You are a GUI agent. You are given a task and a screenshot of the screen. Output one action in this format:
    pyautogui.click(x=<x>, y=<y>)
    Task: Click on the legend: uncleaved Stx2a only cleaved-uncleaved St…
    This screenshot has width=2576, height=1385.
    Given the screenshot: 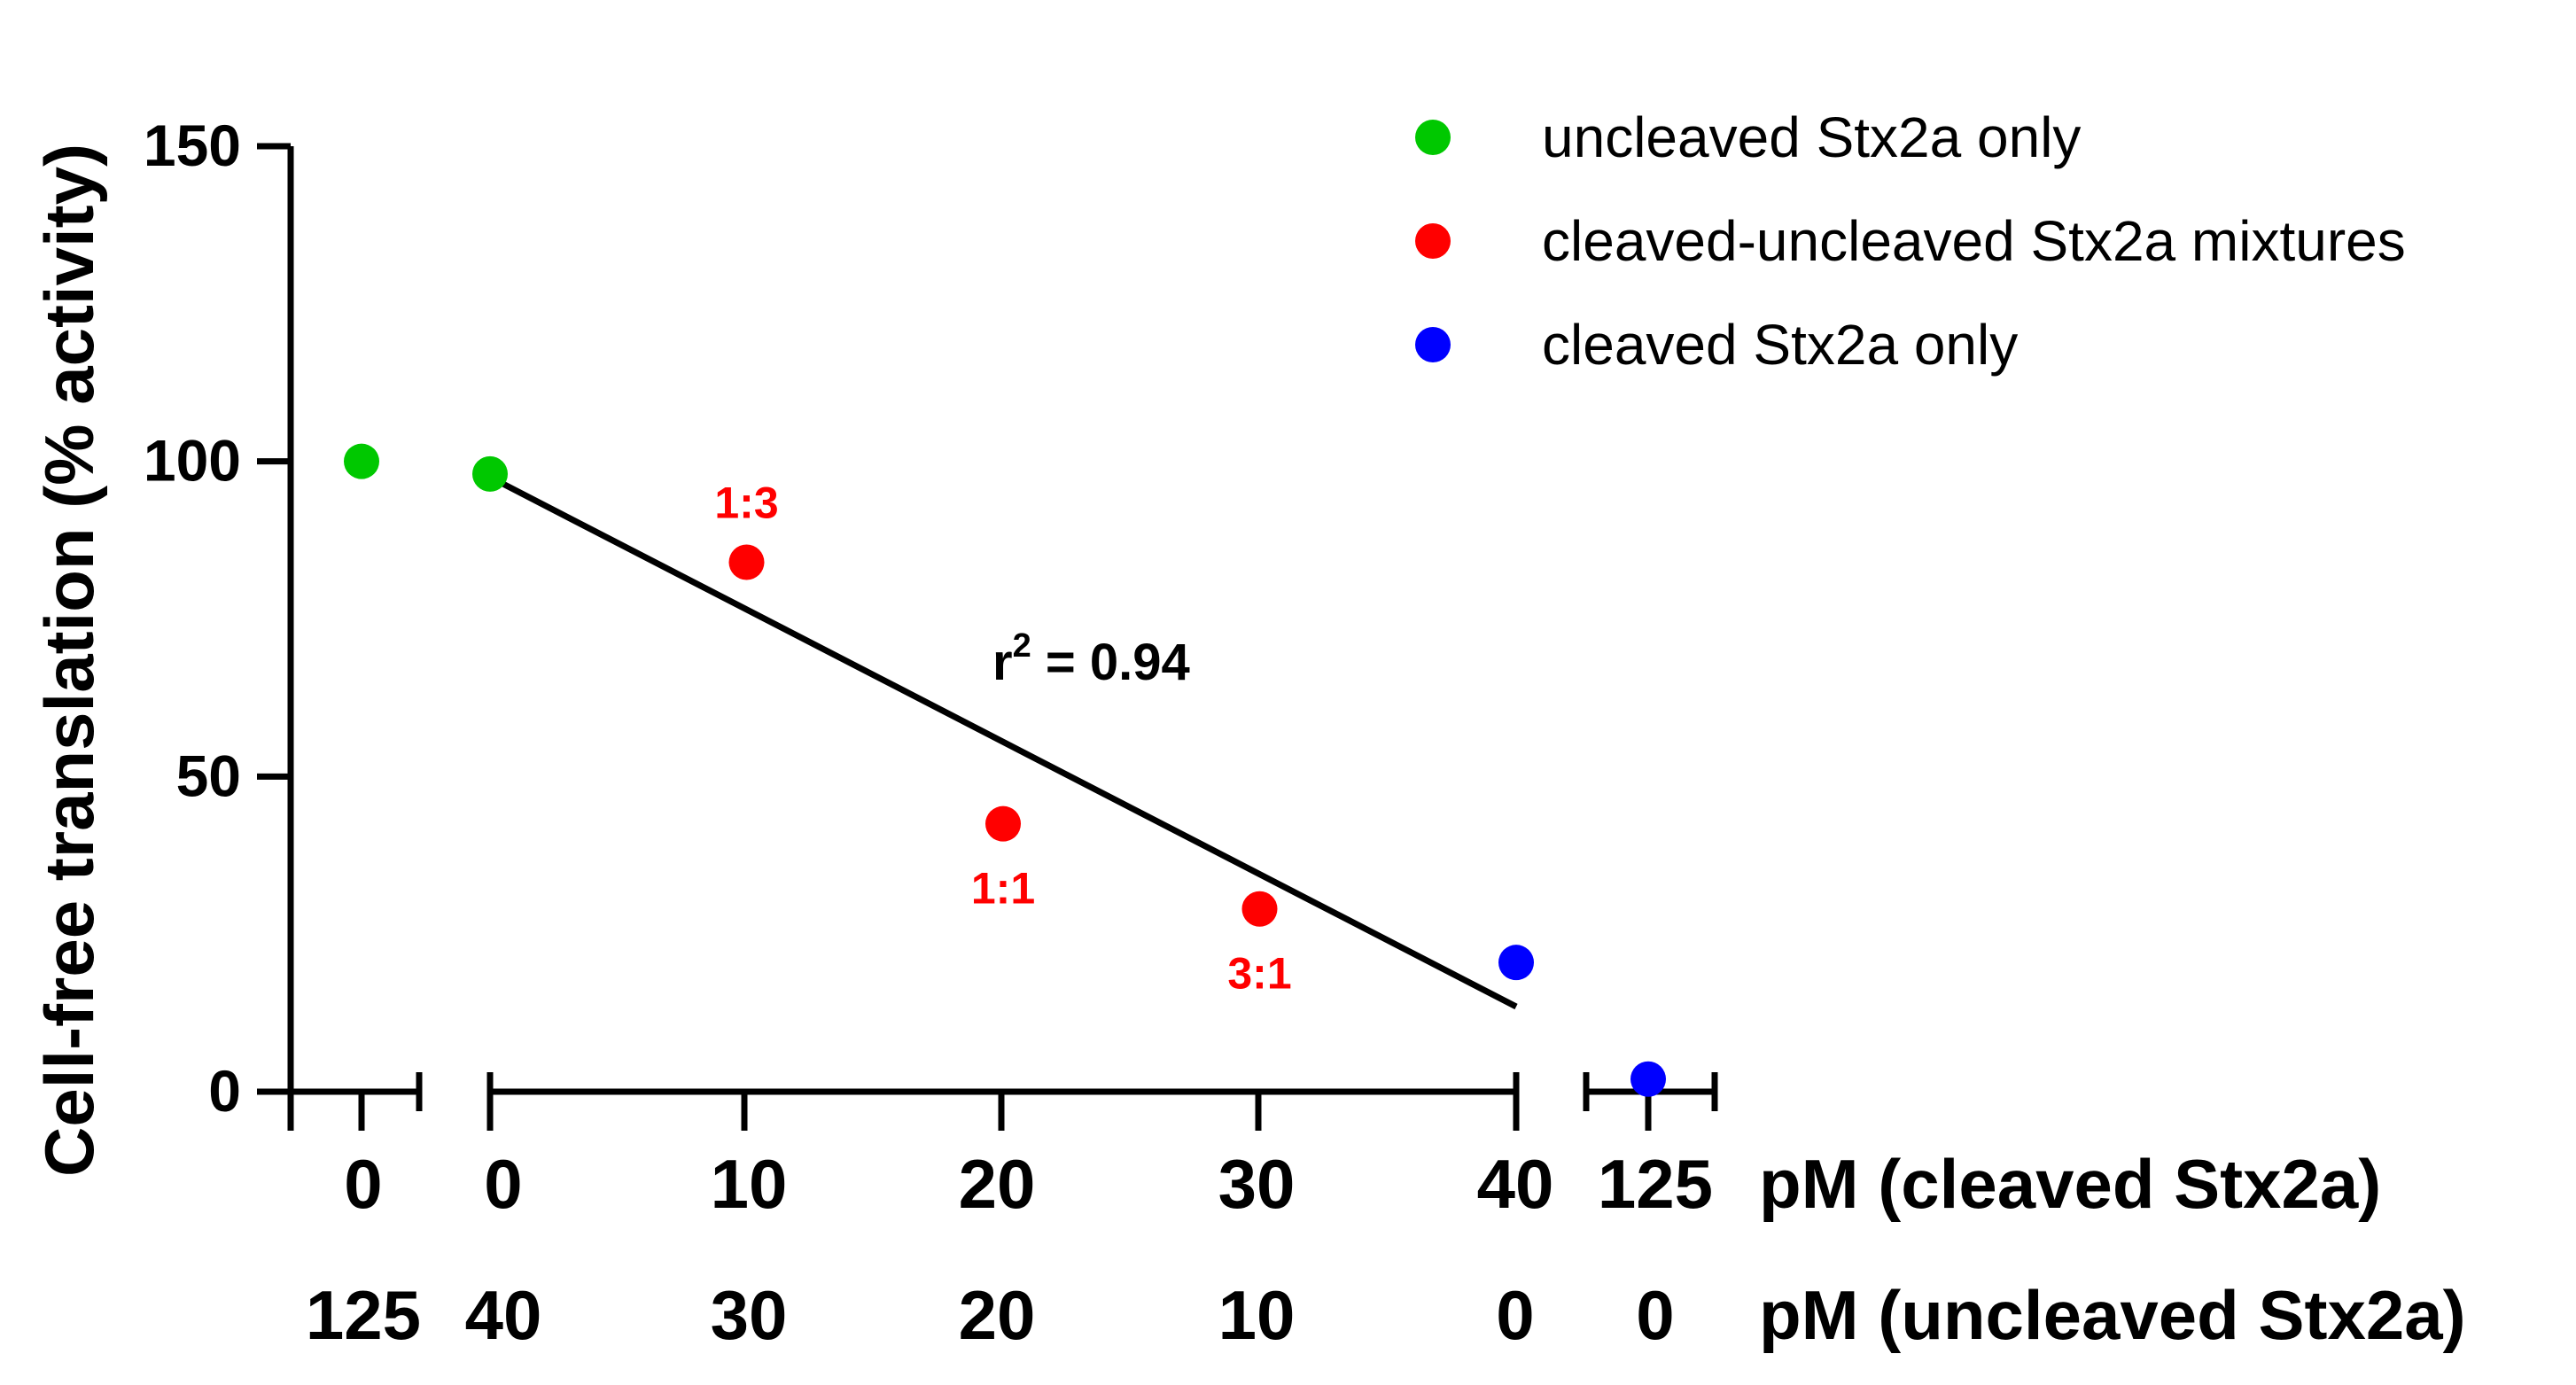 What is the action you would take?
    pyautogui.click(x=1911, y=241)
    